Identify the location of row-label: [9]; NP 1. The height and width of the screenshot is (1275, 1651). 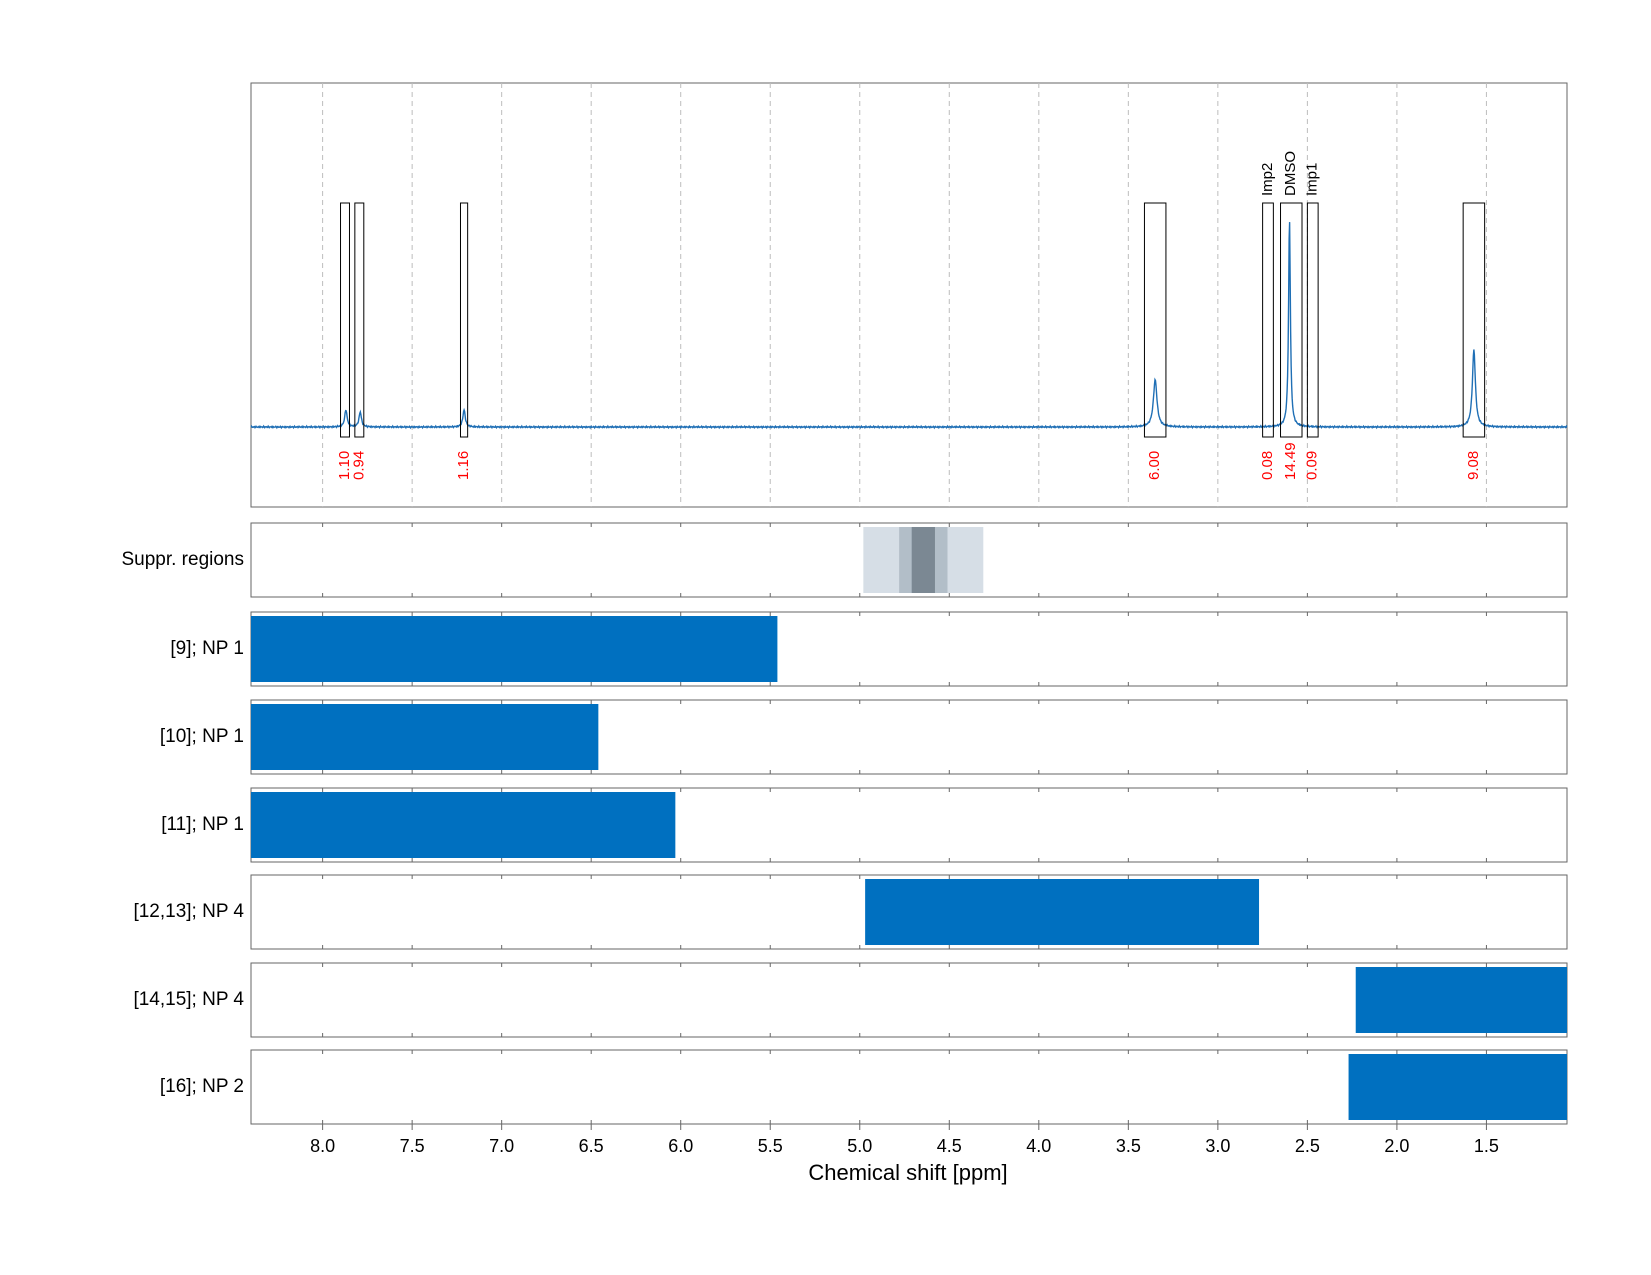
(207, 648).